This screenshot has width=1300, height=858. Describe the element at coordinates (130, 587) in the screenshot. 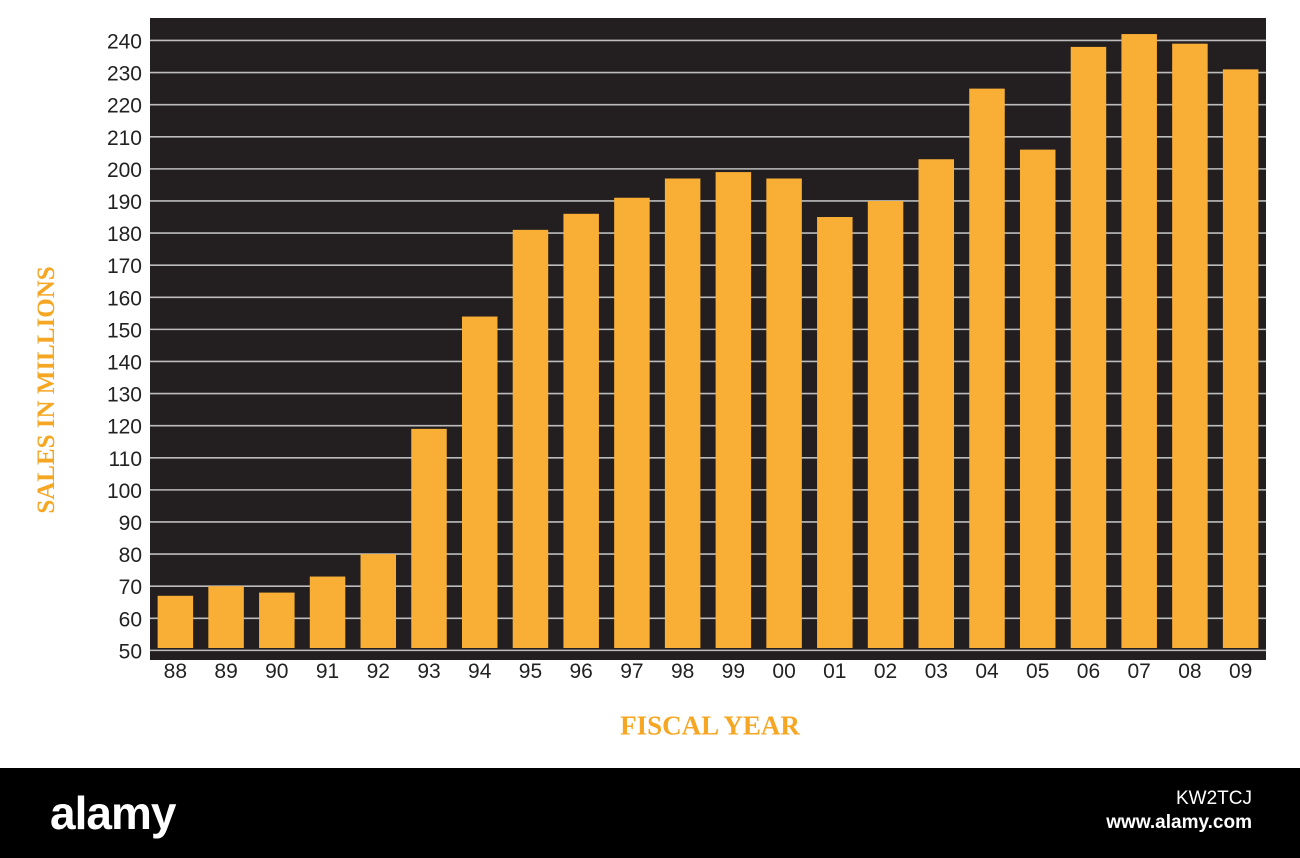

I see `y-tick-label: 70` at that location.